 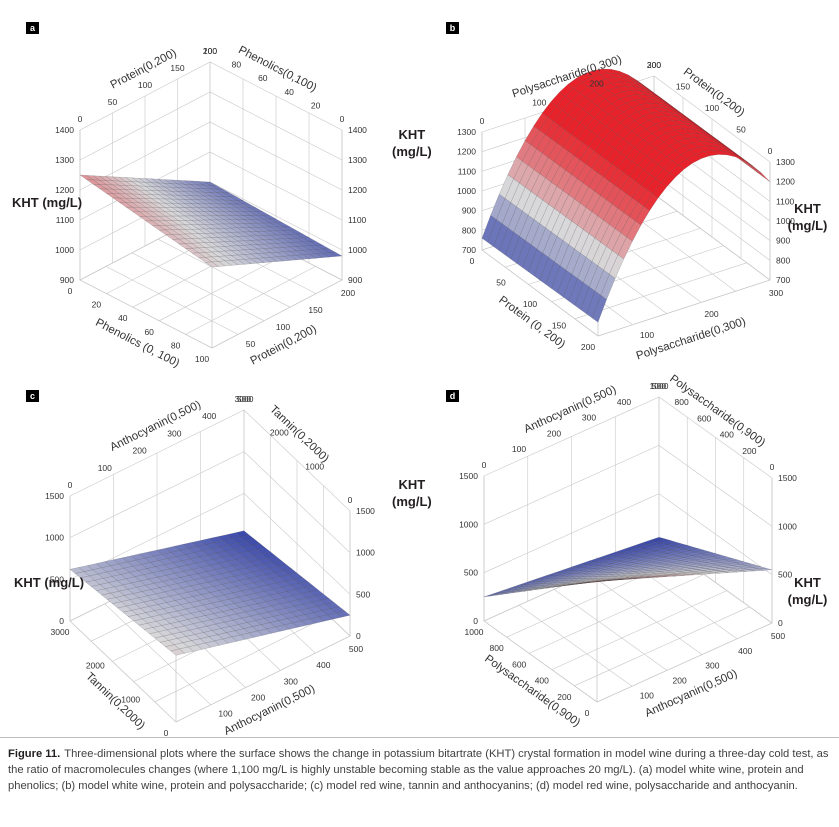 What do you see at coordinates (497, 648) in the screenshot?
I see `tick-label-front-left: 800` at bounding box center [497, 648].